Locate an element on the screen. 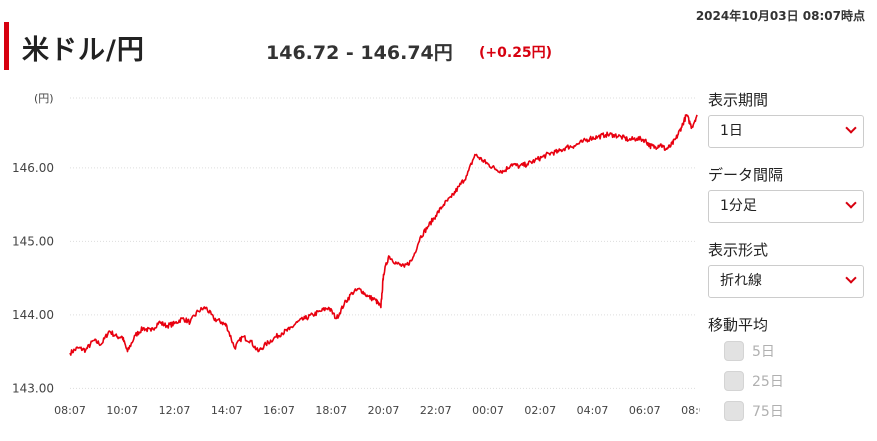 This screenshot has height=441, width=877. timestamp: 2024年10月03日 08:07時点 is located at coordinates (780, 16).